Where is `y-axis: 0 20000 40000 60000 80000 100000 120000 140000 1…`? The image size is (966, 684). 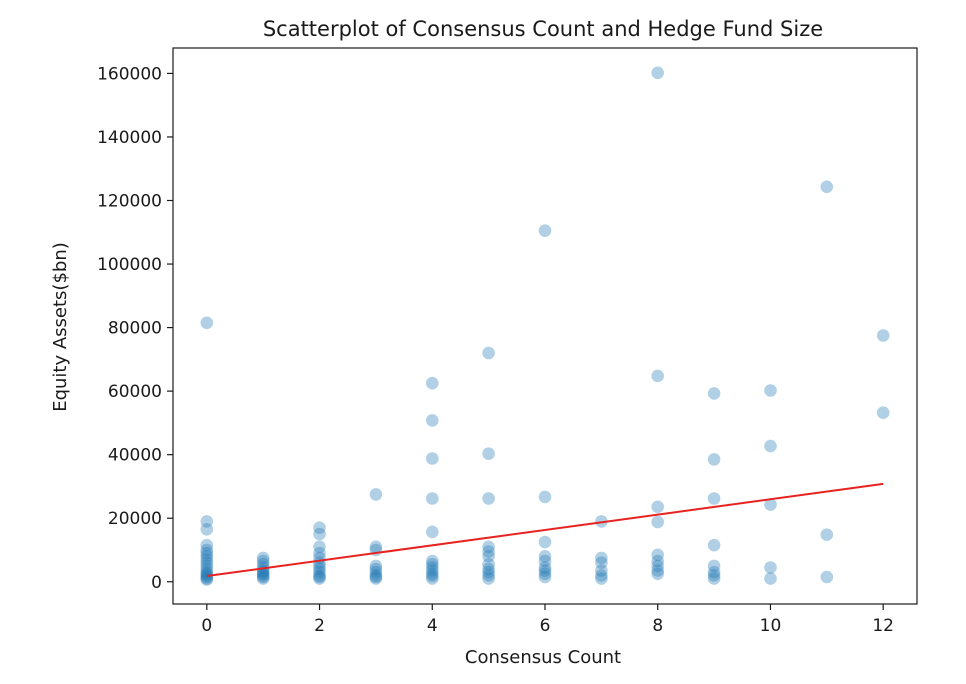 y-axis: 0 20000 40000 60000 80000 100000 120000 140000 1… is located at coordinates (135, 328).